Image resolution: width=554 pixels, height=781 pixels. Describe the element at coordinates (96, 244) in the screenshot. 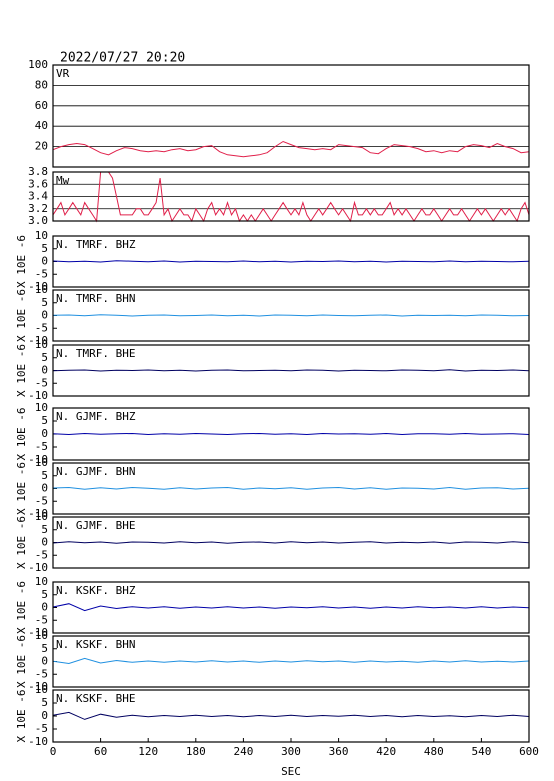

I see `panel-label: N. TMRF. BHZ` at that location.